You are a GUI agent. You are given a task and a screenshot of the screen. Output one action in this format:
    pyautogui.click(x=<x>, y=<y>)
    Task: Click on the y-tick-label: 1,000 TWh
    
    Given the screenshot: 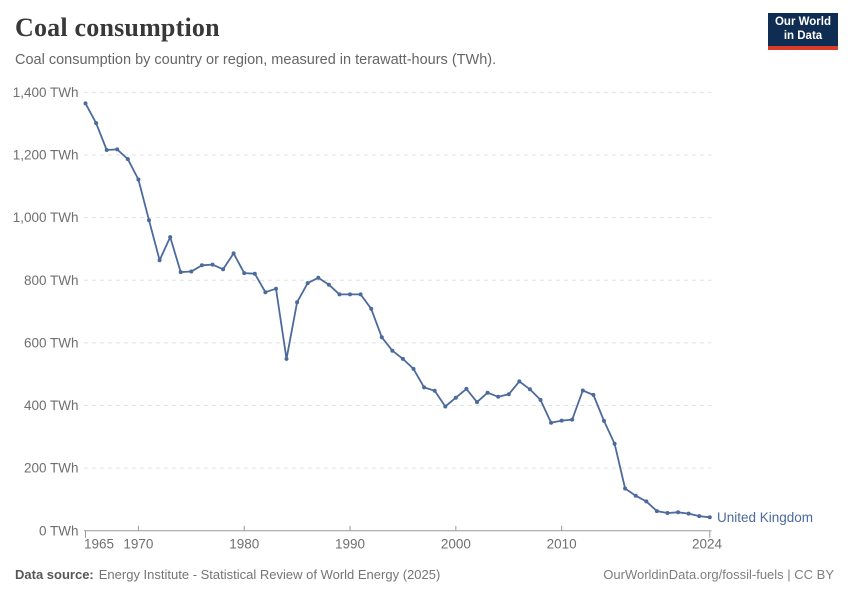 What is the action you would take?
    pyautogui.click(x=46, y=217)
    